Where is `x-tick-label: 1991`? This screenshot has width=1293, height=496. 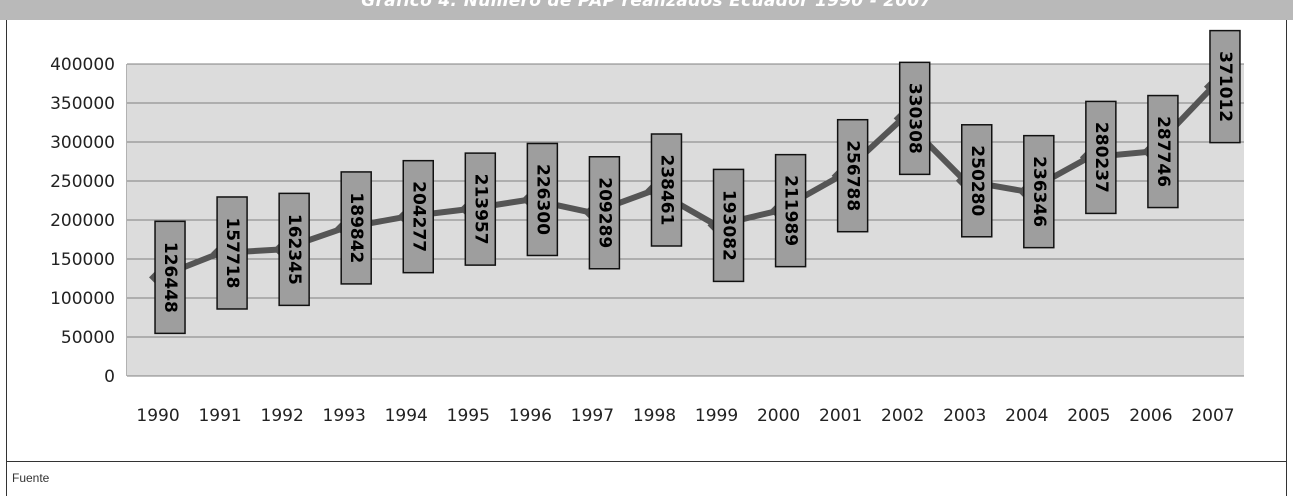 x-tick-label: 1991 is located at coordinates (219, 416).